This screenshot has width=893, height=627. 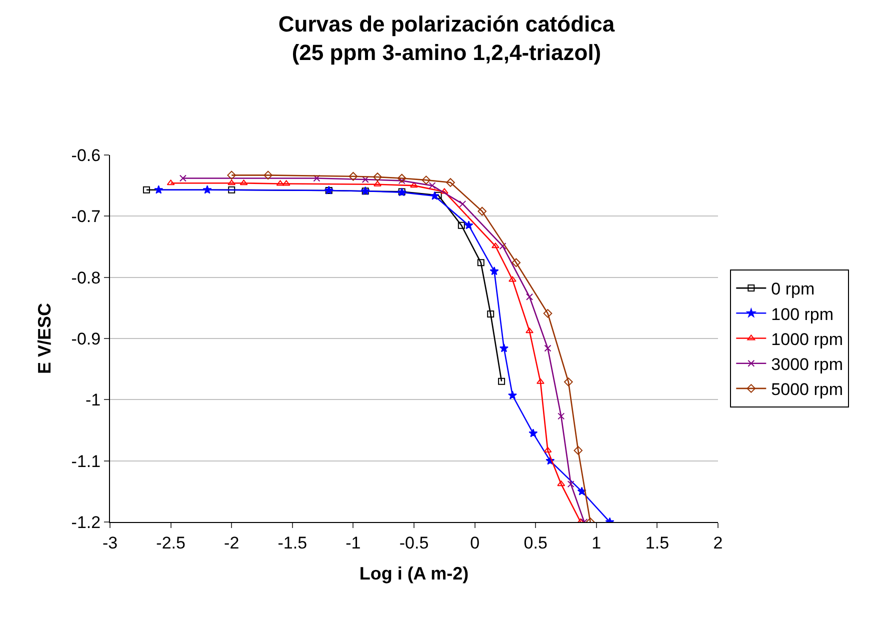 What do you see at coordinates (110, 542) in the screenshot?
I see `x-tick-label: -3` at bounding box center [110, 542].